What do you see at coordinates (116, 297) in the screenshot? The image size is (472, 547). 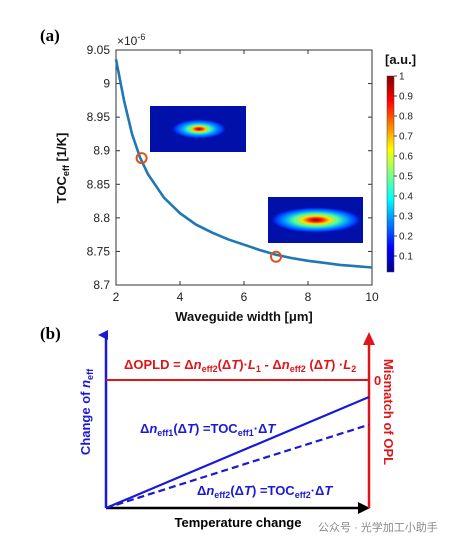 I see `x-tick-label: 2` at bounding box center [116, 297].